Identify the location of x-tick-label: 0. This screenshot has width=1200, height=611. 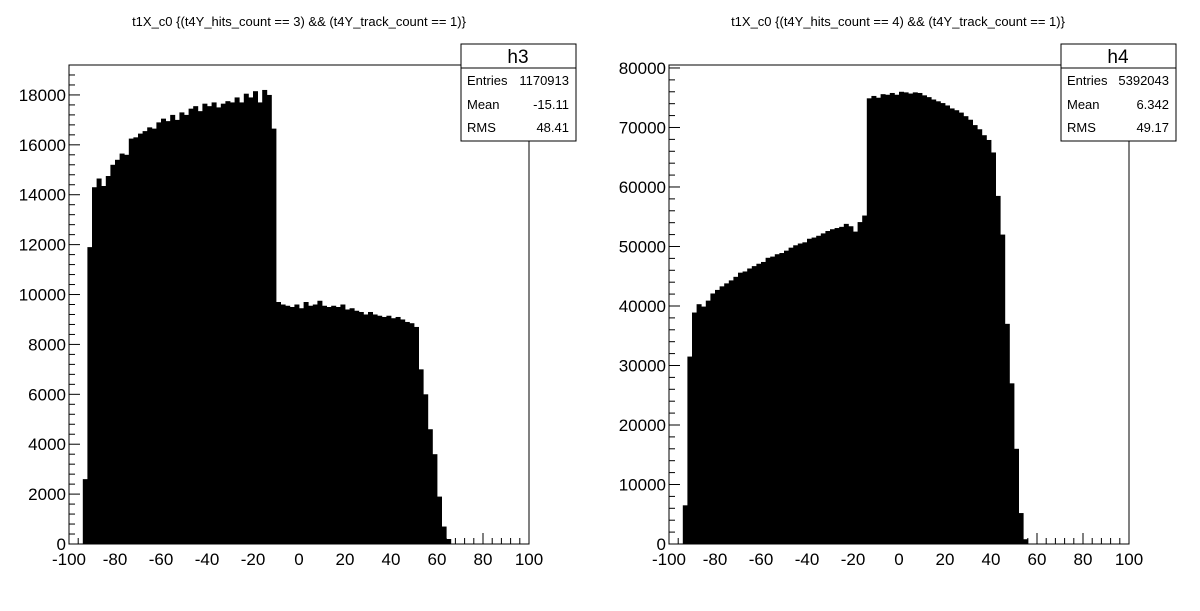
(898, 559).